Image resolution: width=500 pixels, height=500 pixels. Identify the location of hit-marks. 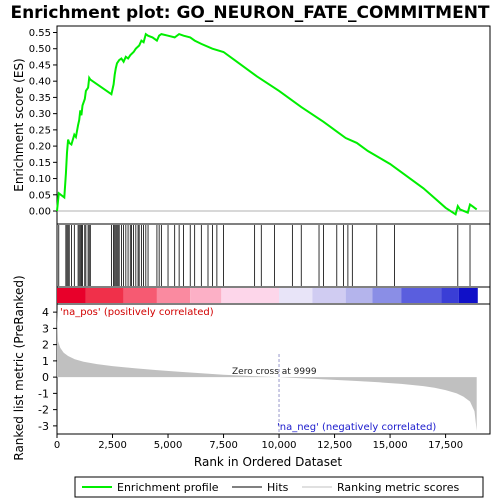
(263, 255).